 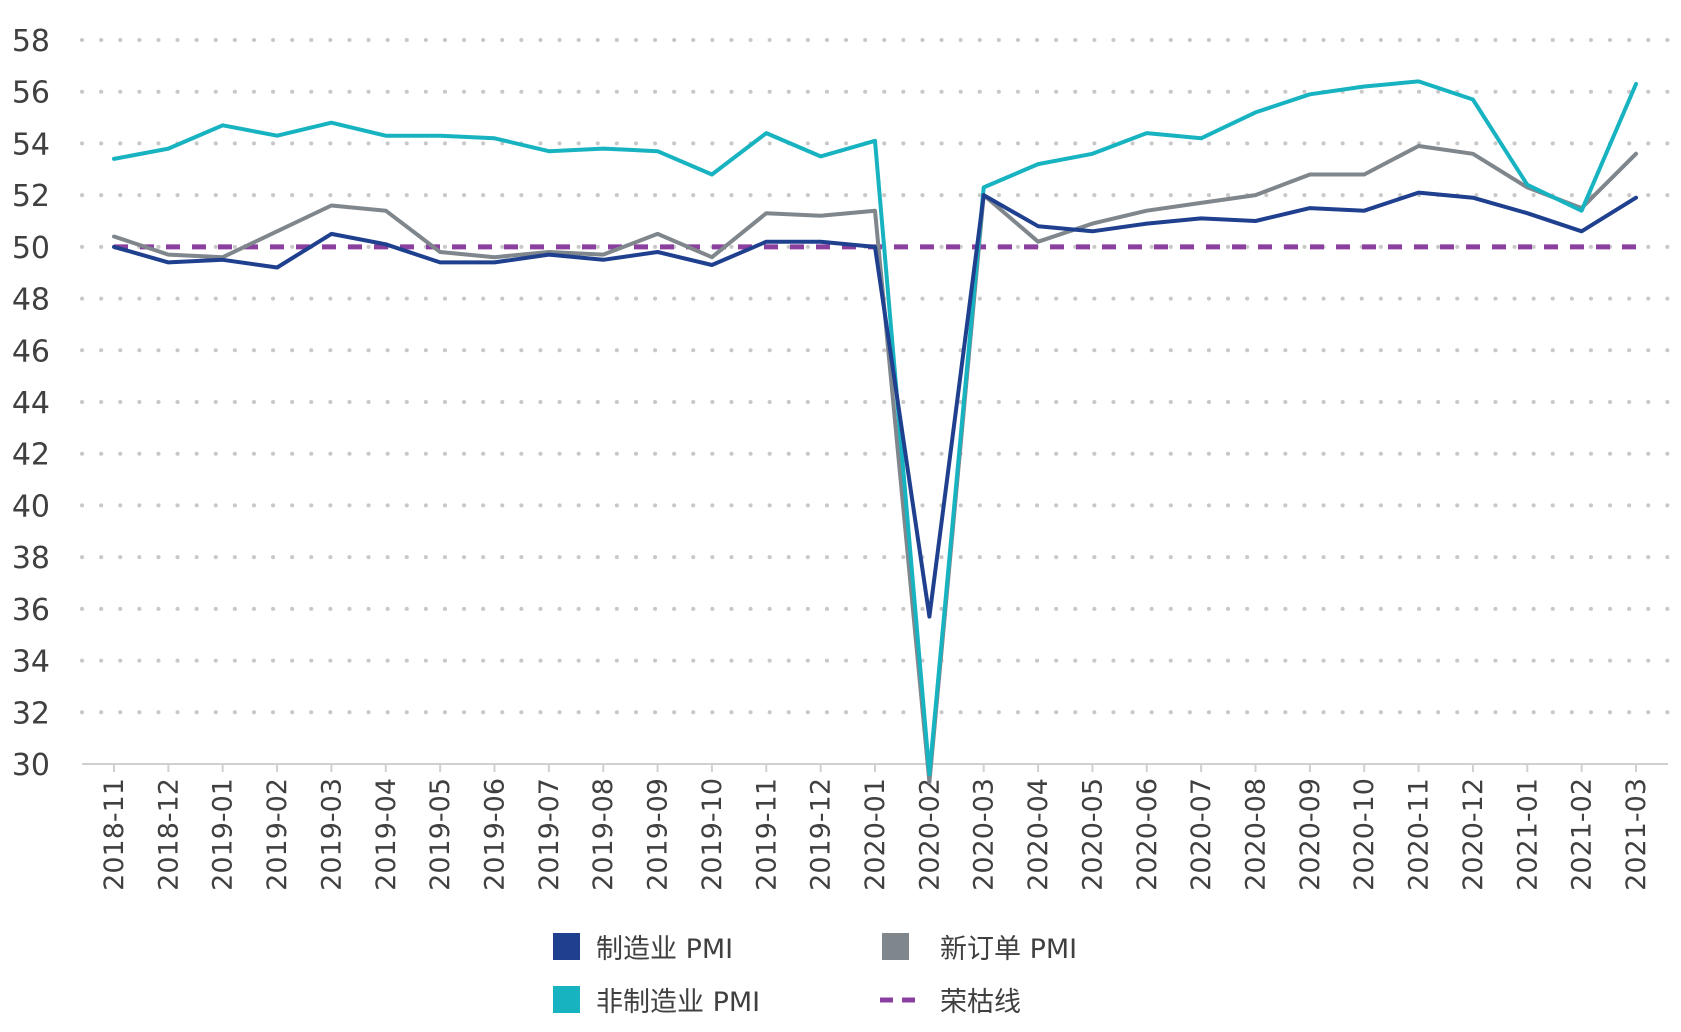 What do you see at coordinates (386, 834) in the screenshot?
I see `x-tick-label: 2019-04` at bounding box center [386, 834].